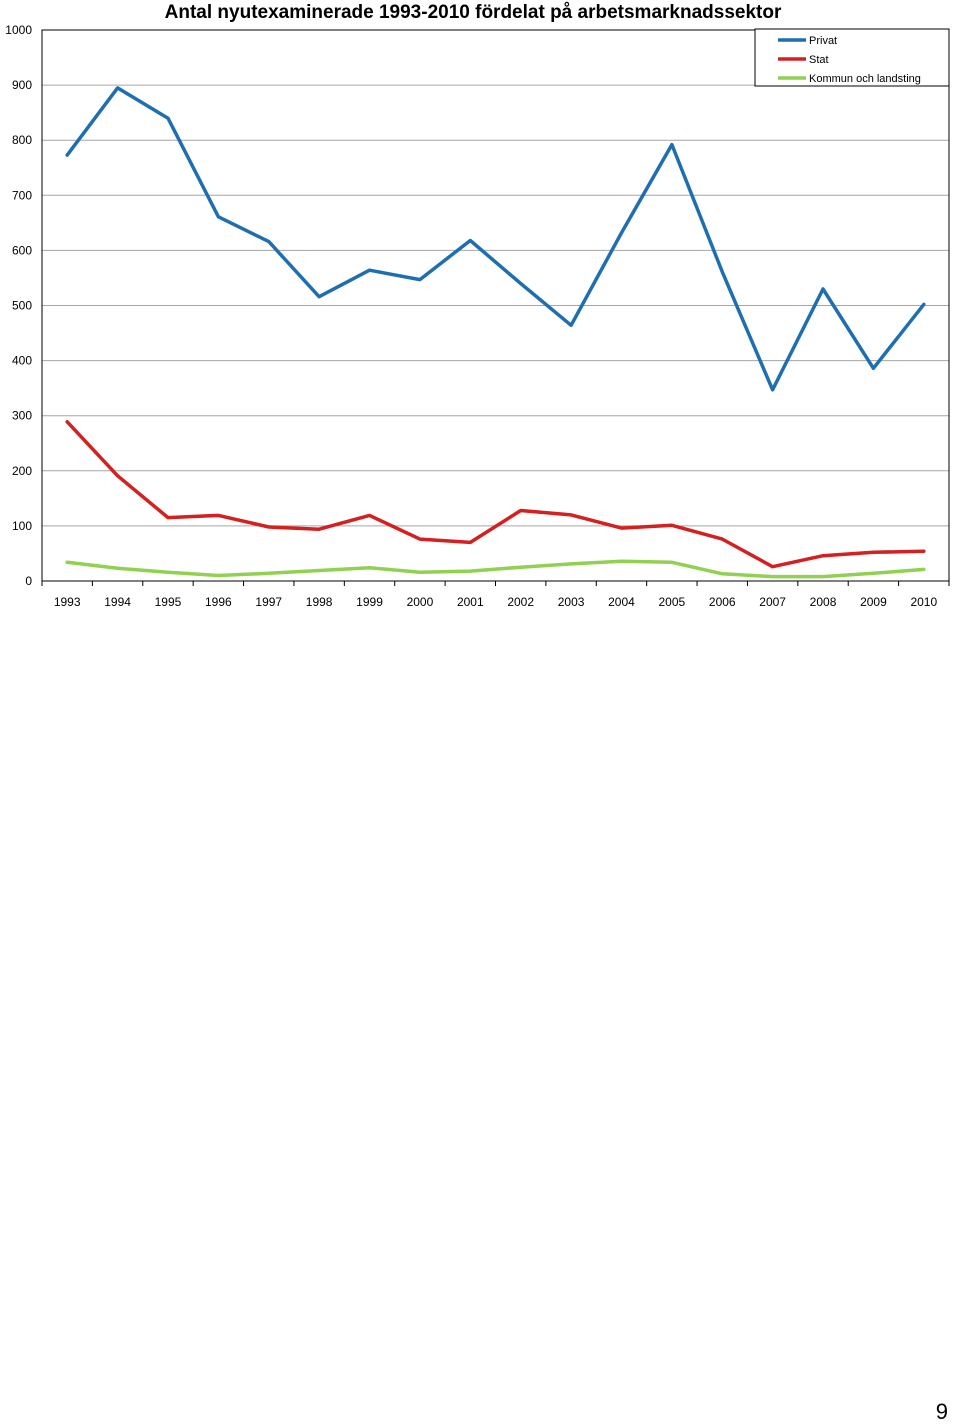 This screenshot has height=1425, width=960. I want to click on y-tick-label: 800, so click(22, 140).